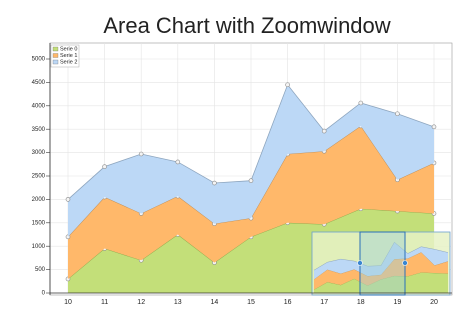  I want to click on y-tick-label: 2500, so click(39, 177).